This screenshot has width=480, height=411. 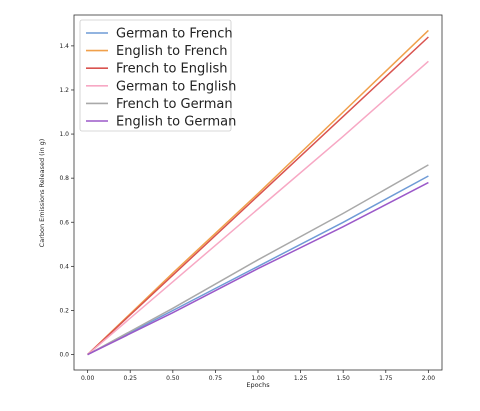 What do you see at coordinates (64, 178) in the screenshot?
I see `y-tick-label: 0.8` at bounding box center [64, 178].